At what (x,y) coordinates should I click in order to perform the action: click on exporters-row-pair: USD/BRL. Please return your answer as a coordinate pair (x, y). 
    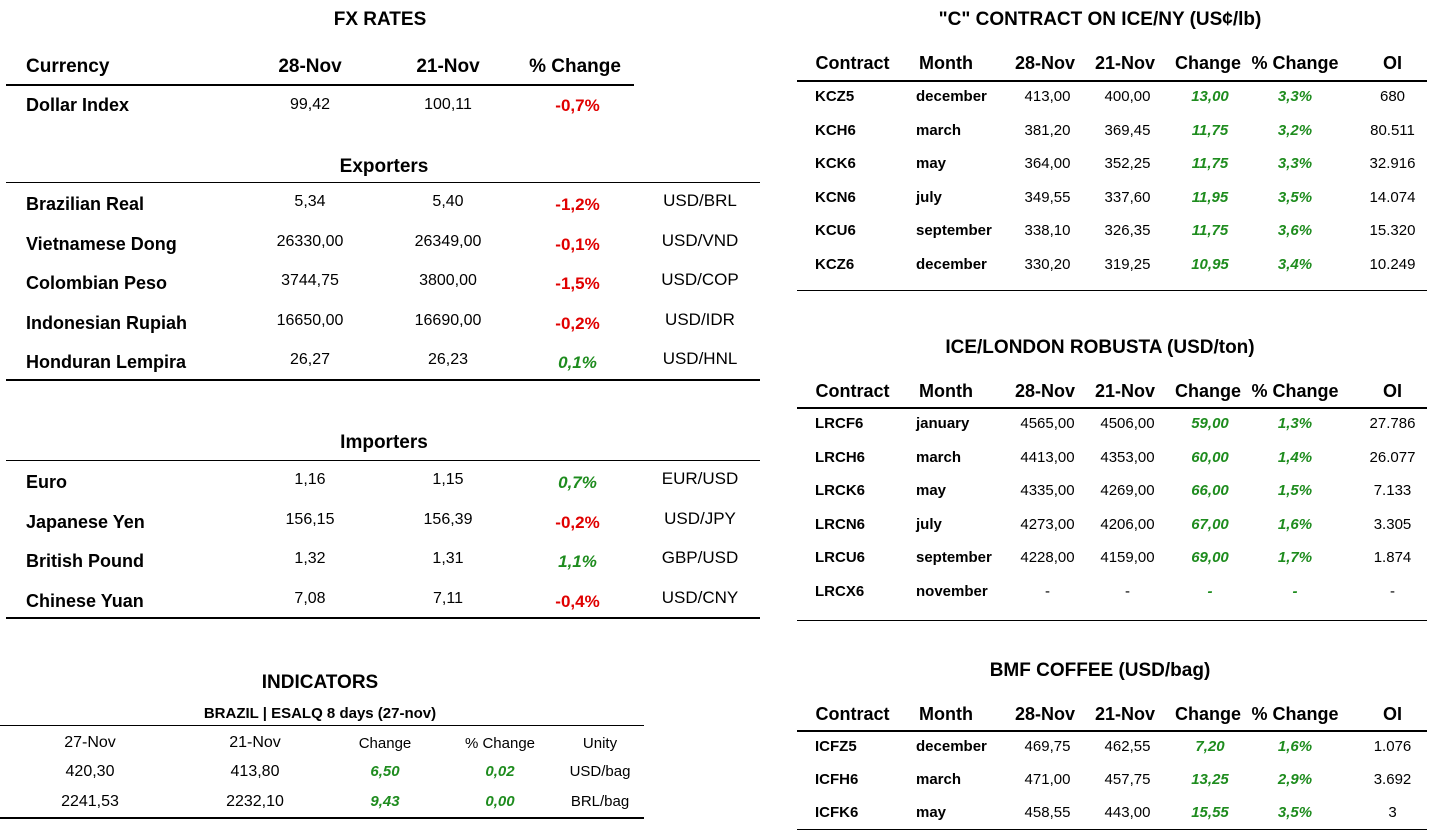
    Looking at the image, I should click on (700, 200).